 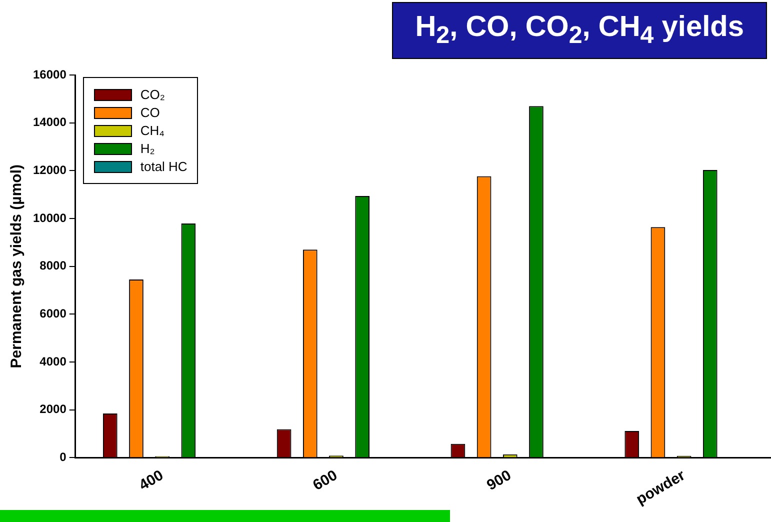 I want to click on legend-label: CO, so click(x=150, y=112).